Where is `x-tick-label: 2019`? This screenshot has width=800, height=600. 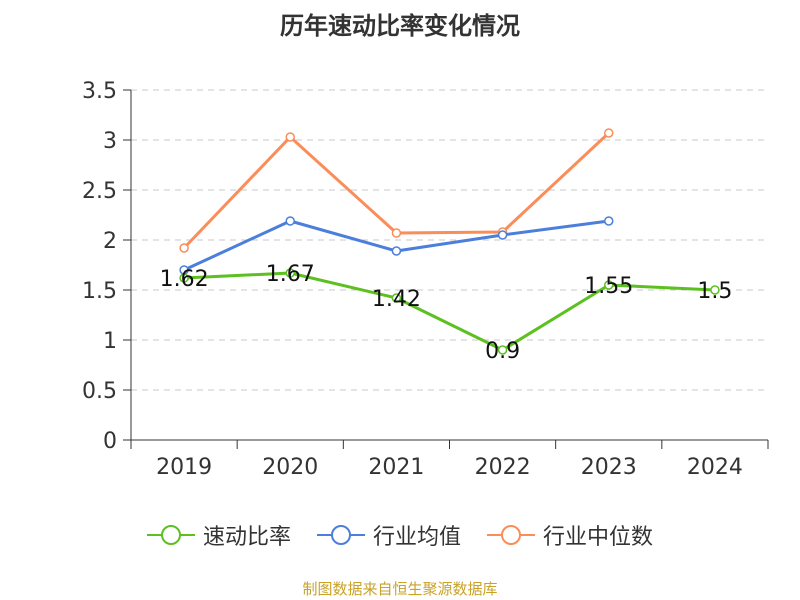
x-tick-label: 2019 is located at coordinates (184, 467).